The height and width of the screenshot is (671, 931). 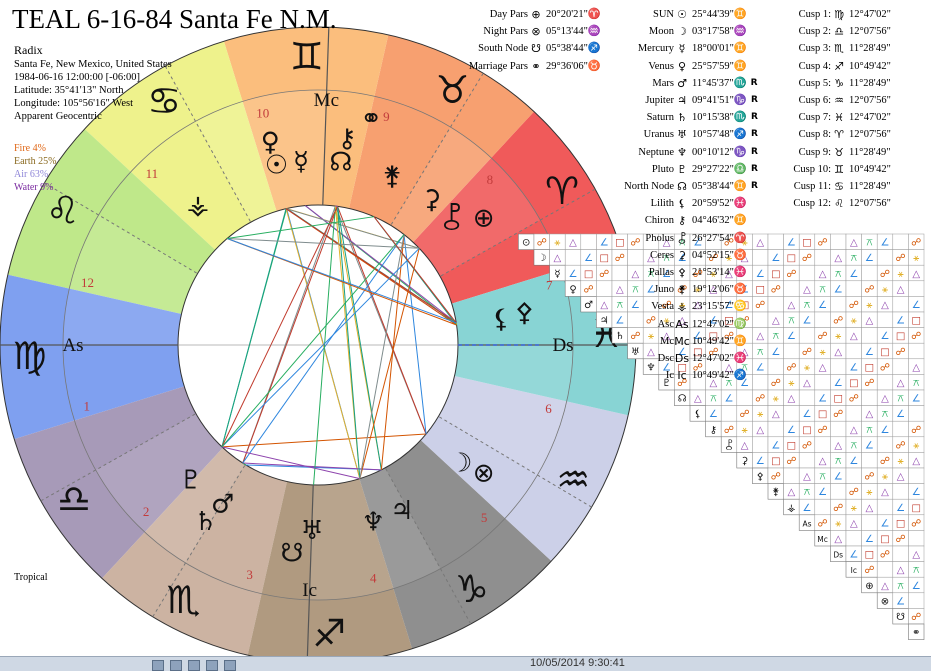 What do you see at coordinates (682, 31) in the screenshot?
I see `planet-glyph: ☽` at bounding box center [682, 31].